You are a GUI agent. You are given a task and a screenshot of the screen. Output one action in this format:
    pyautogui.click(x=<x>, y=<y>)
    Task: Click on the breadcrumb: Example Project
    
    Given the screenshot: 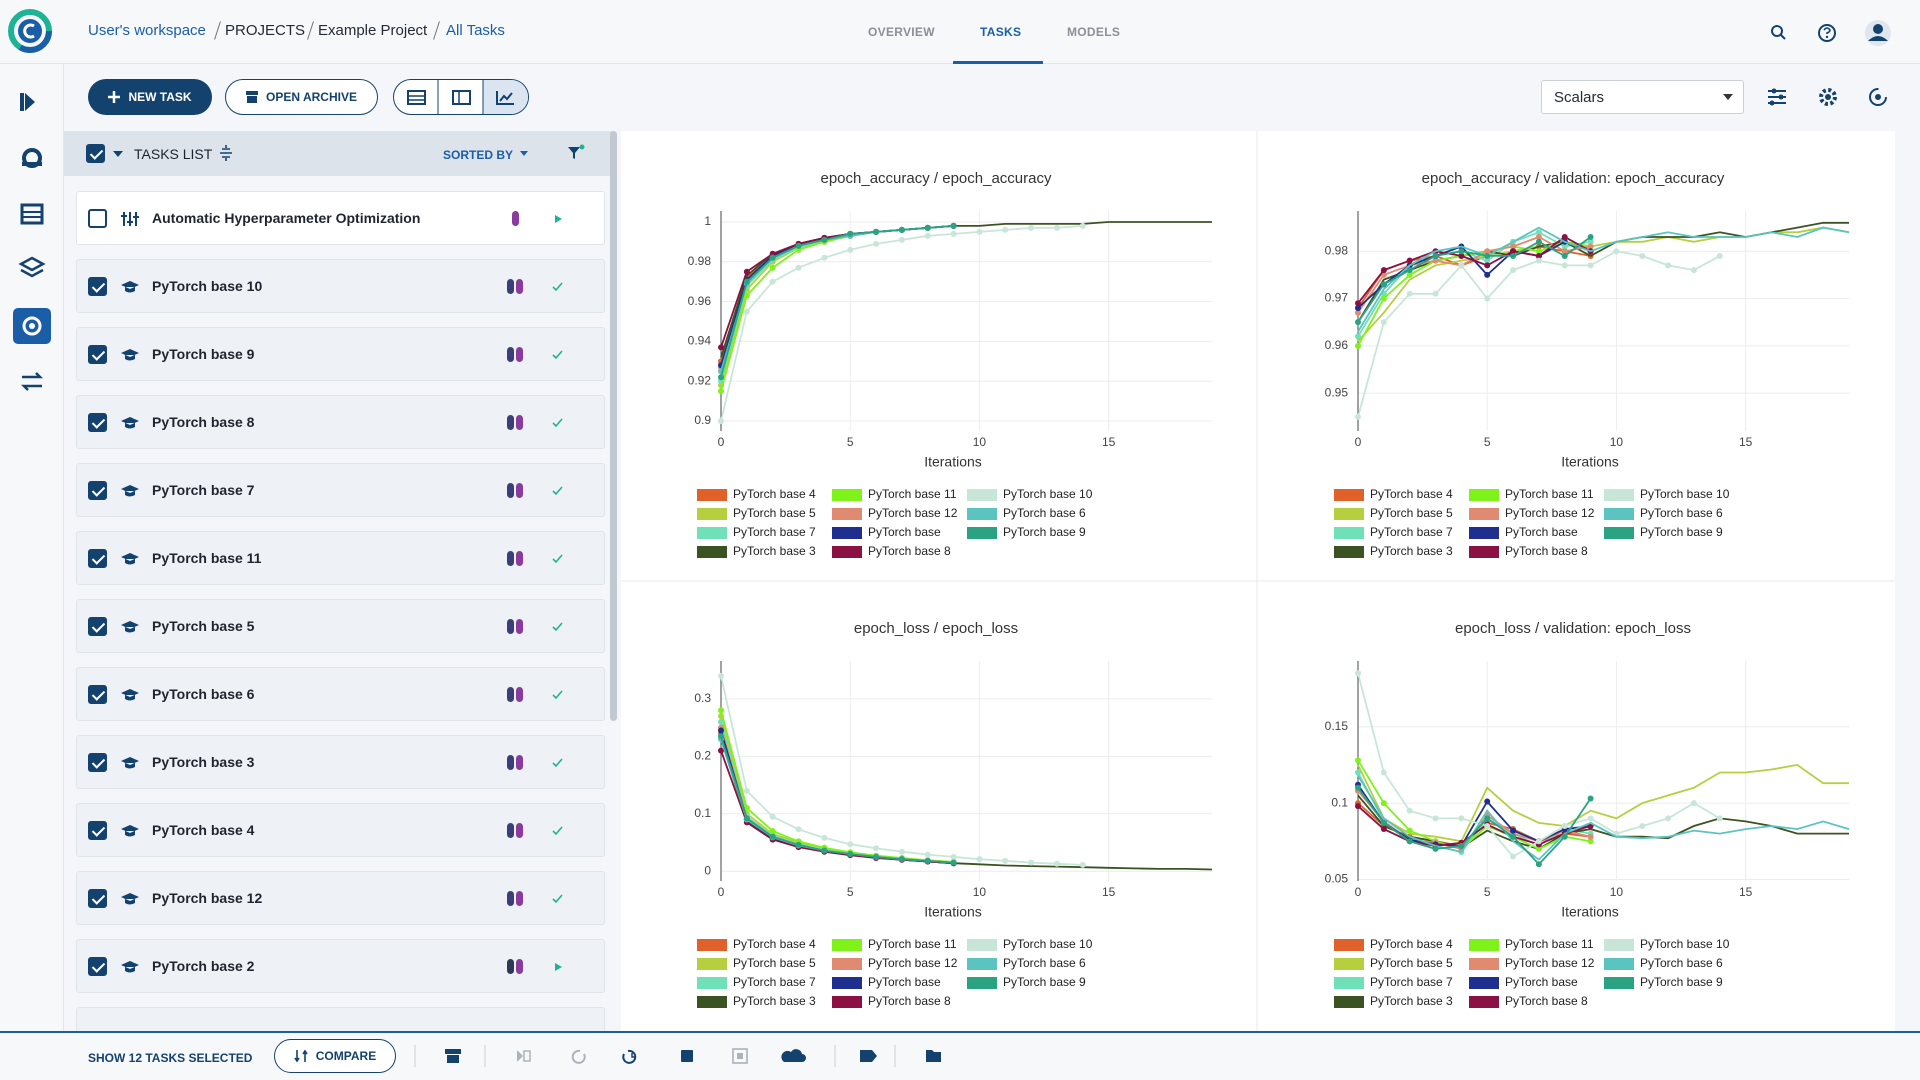 What is the action you would take?
    pyautogui.click(x=373, y=30)
    